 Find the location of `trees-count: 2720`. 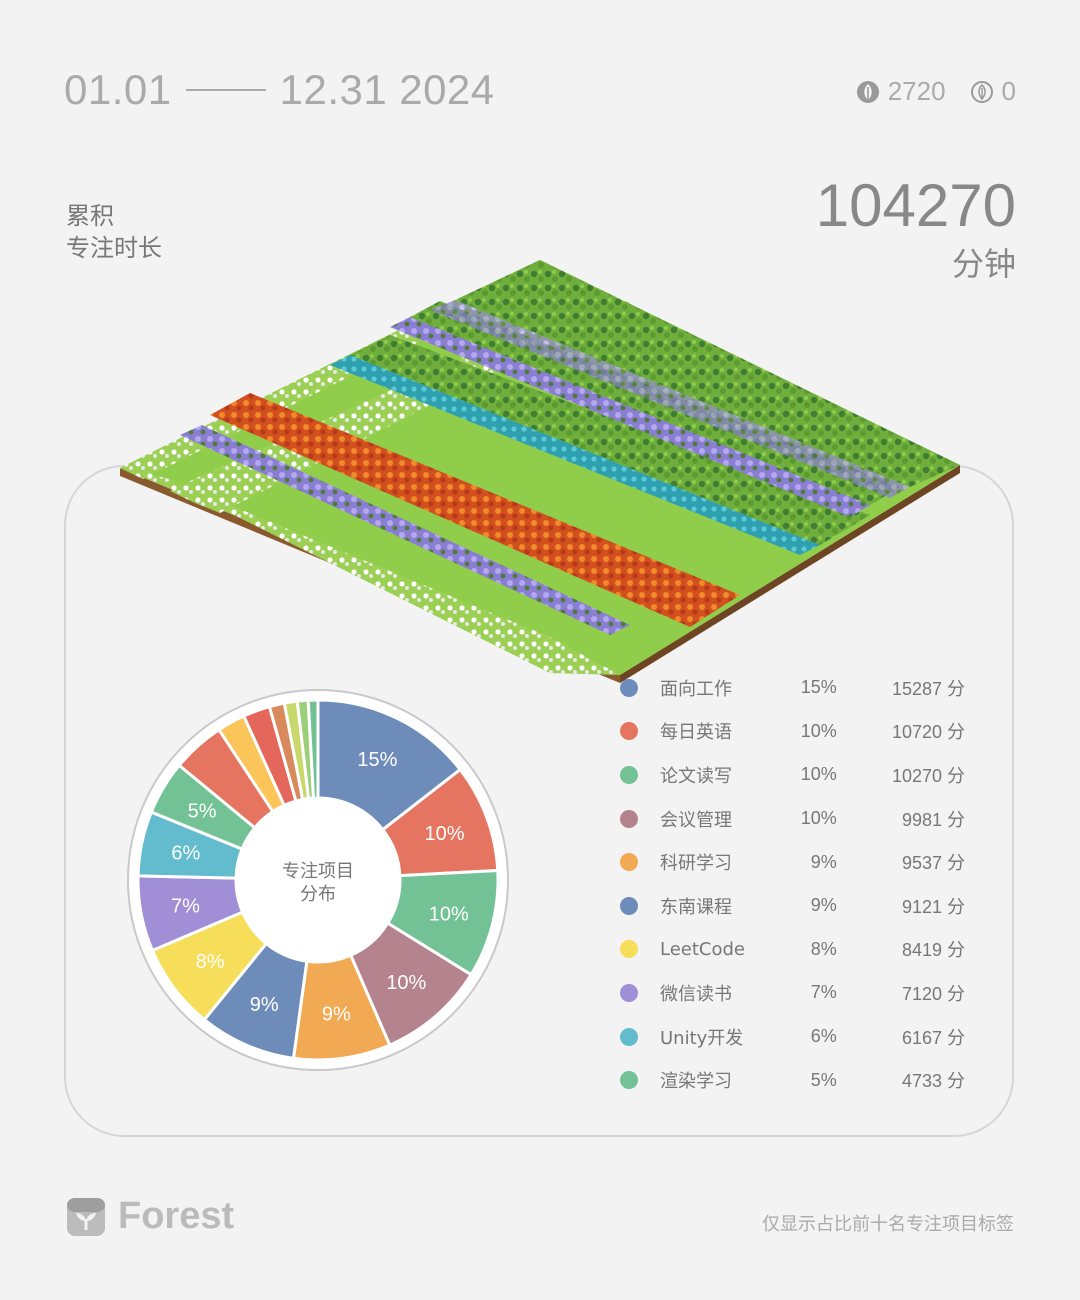

trees-count: 2720 is located at coordinates (916, 91).